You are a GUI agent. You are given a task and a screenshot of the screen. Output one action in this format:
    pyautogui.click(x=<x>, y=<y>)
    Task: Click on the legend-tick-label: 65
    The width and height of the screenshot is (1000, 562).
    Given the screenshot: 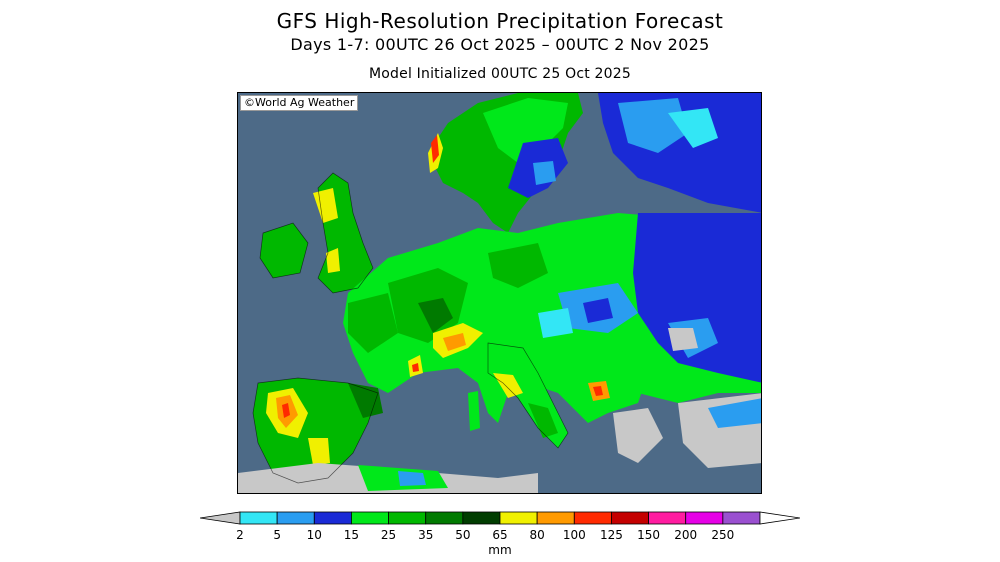 What is the action you would take?
    pyautogui.click(x=500, y=535)
    